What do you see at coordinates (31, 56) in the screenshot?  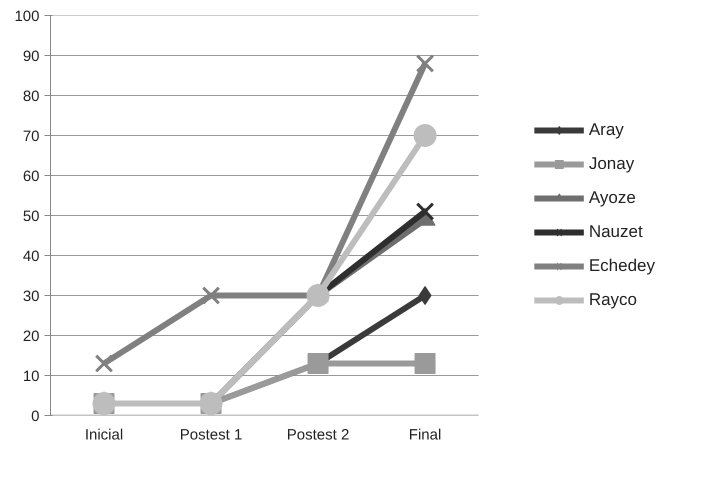 I see `y-tick-label: 90` at bounding box center [31, 56].